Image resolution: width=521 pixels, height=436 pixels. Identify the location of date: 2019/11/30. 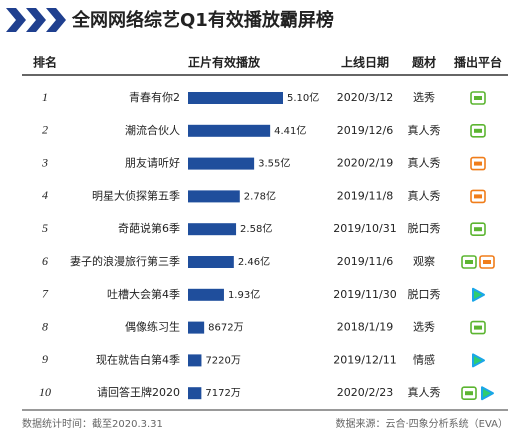
(364, 294).